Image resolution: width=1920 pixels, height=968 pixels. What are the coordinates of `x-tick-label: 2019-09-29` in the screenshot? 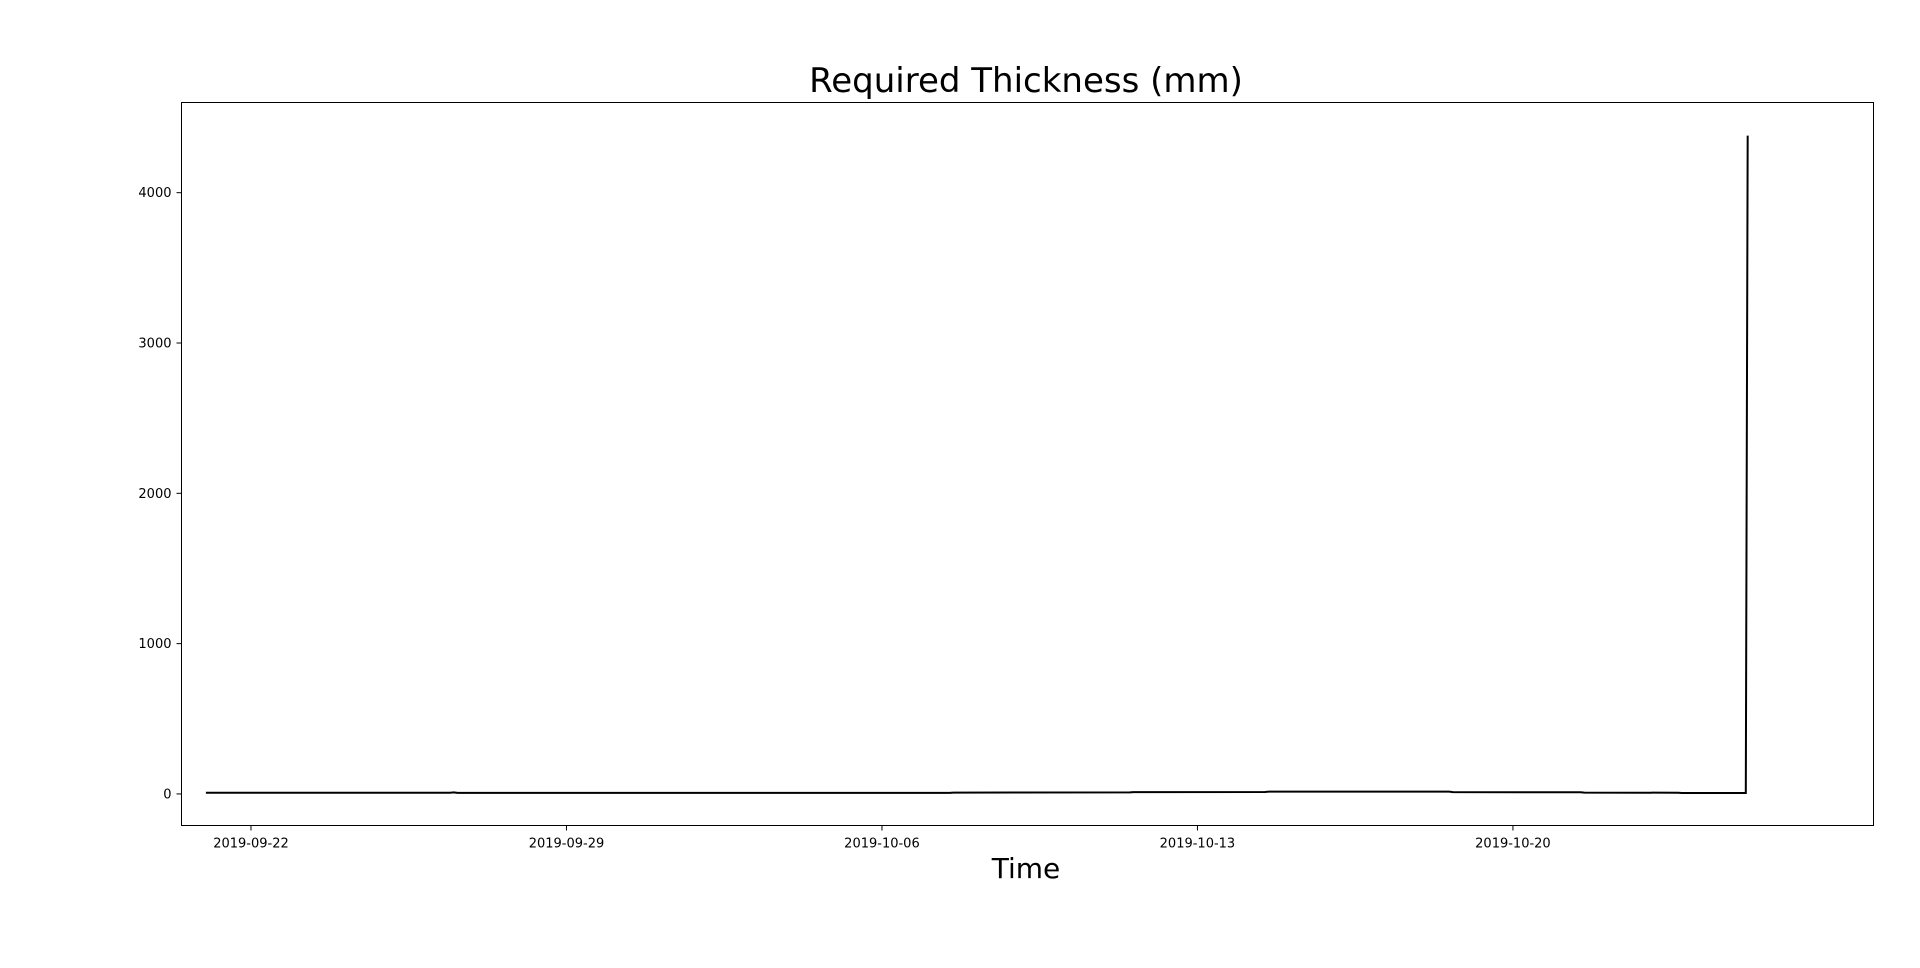 It's located at (567, 844).